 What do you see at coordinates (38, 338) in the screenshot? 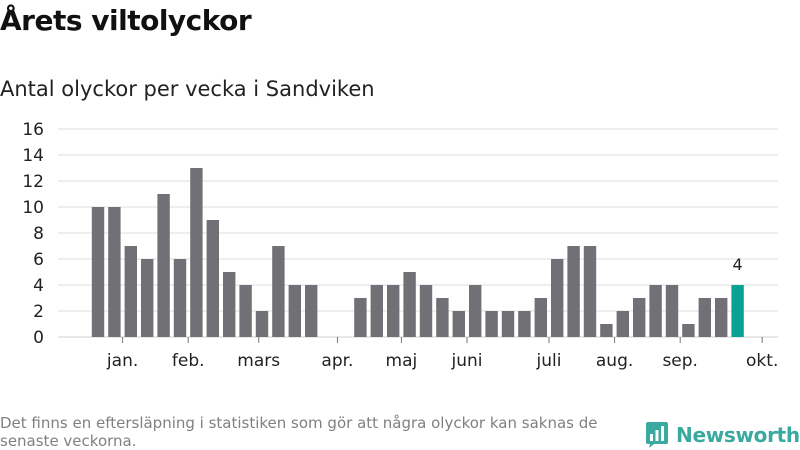
I see `y-tick-label: 0` at bounding box center [38, 338].